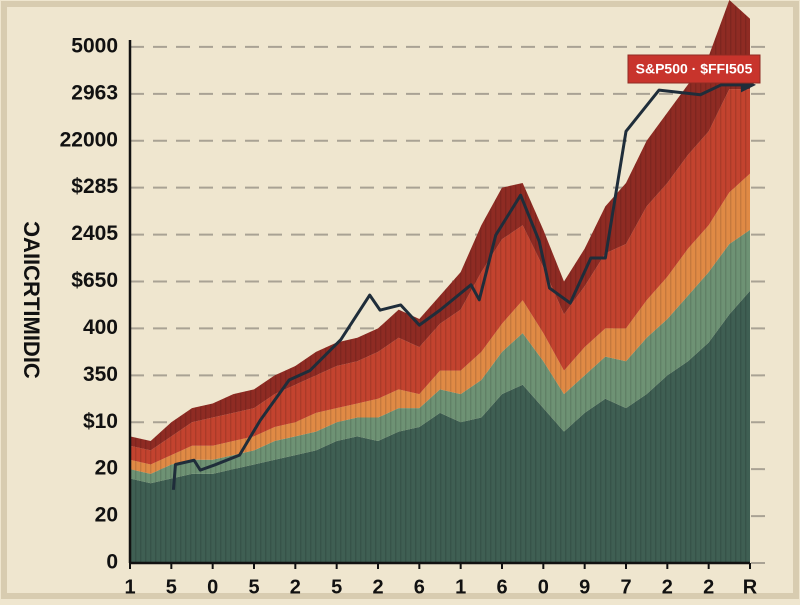 Image resolution: width=800 pixels, height=605 pixels. I want to click on y-axis-title: ƆAIICRTIMIDIC, so click(31, 300).